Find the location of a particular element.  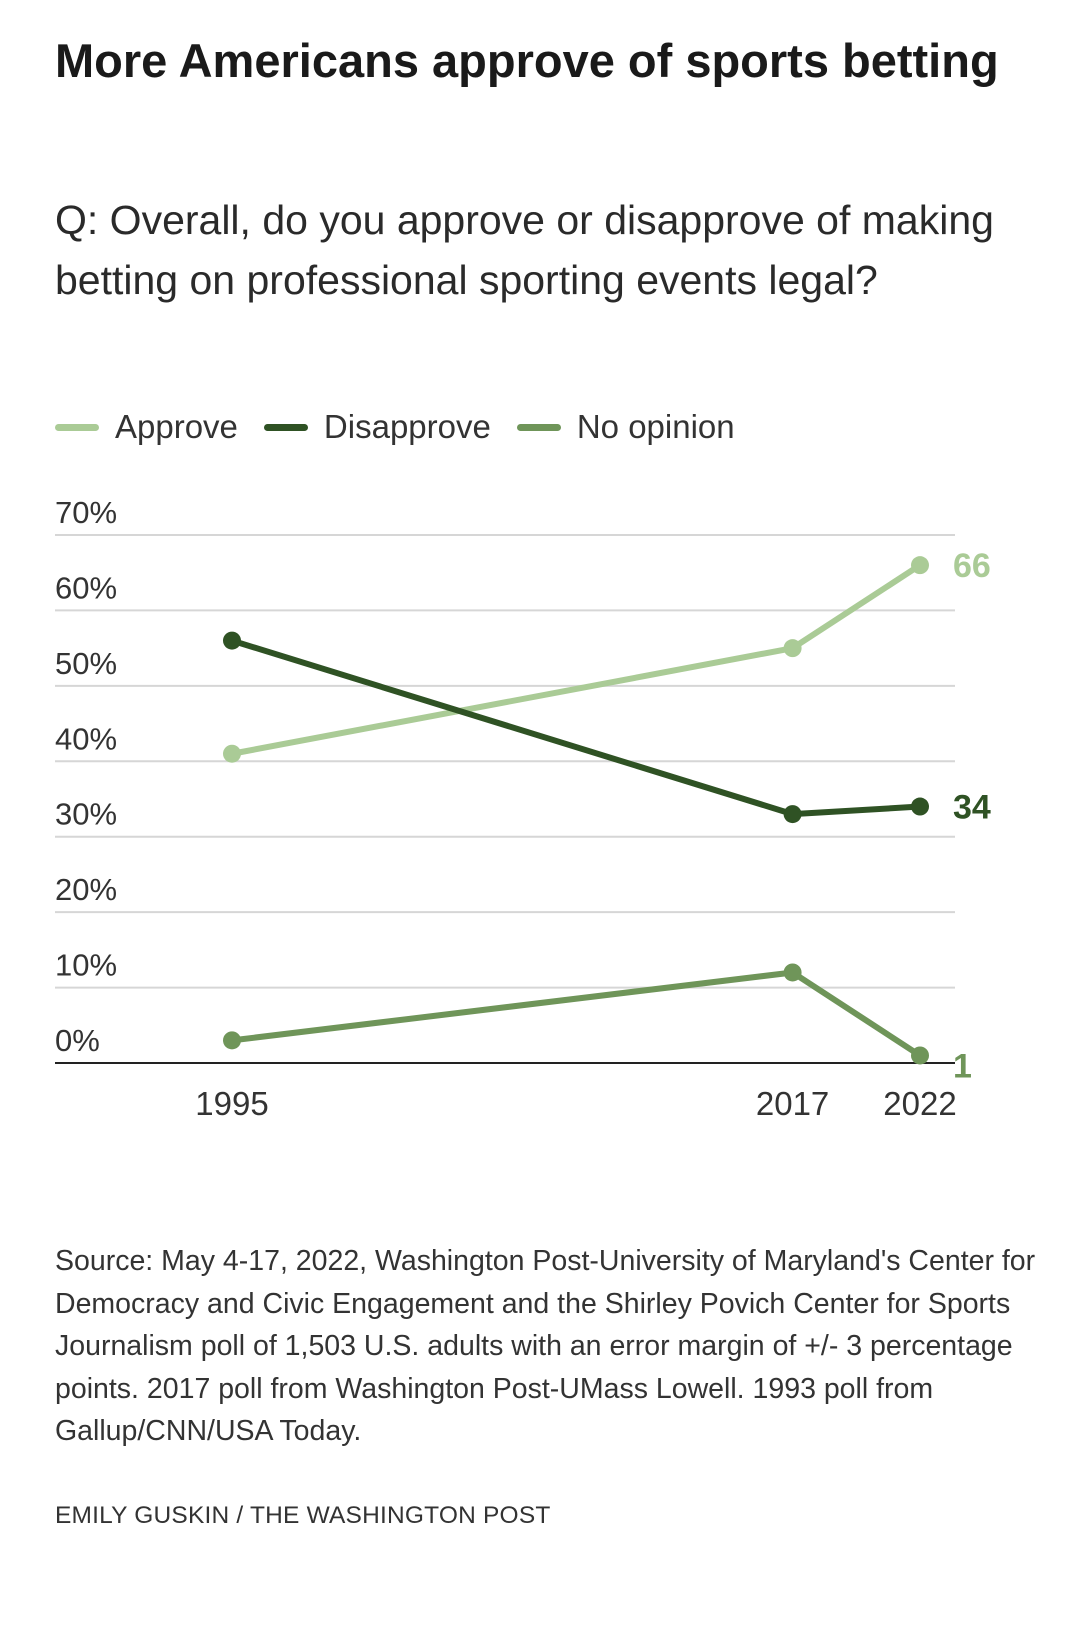

x-tick-label: 1995 is located at coordinates (231, 1103).